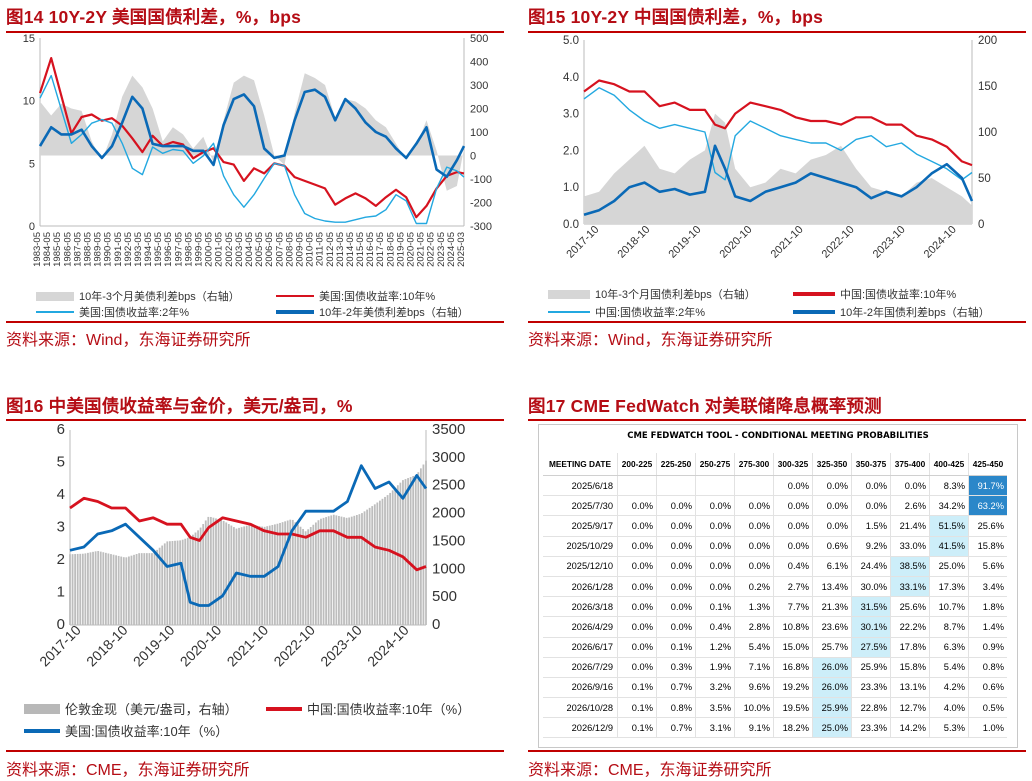 The width and height of the screenshot is (1032, 781). What do you see at coordinates (832, 607) in the screenshot?
I see `cme-probability-cell: 21.3%` at bounding box center [832, 607].